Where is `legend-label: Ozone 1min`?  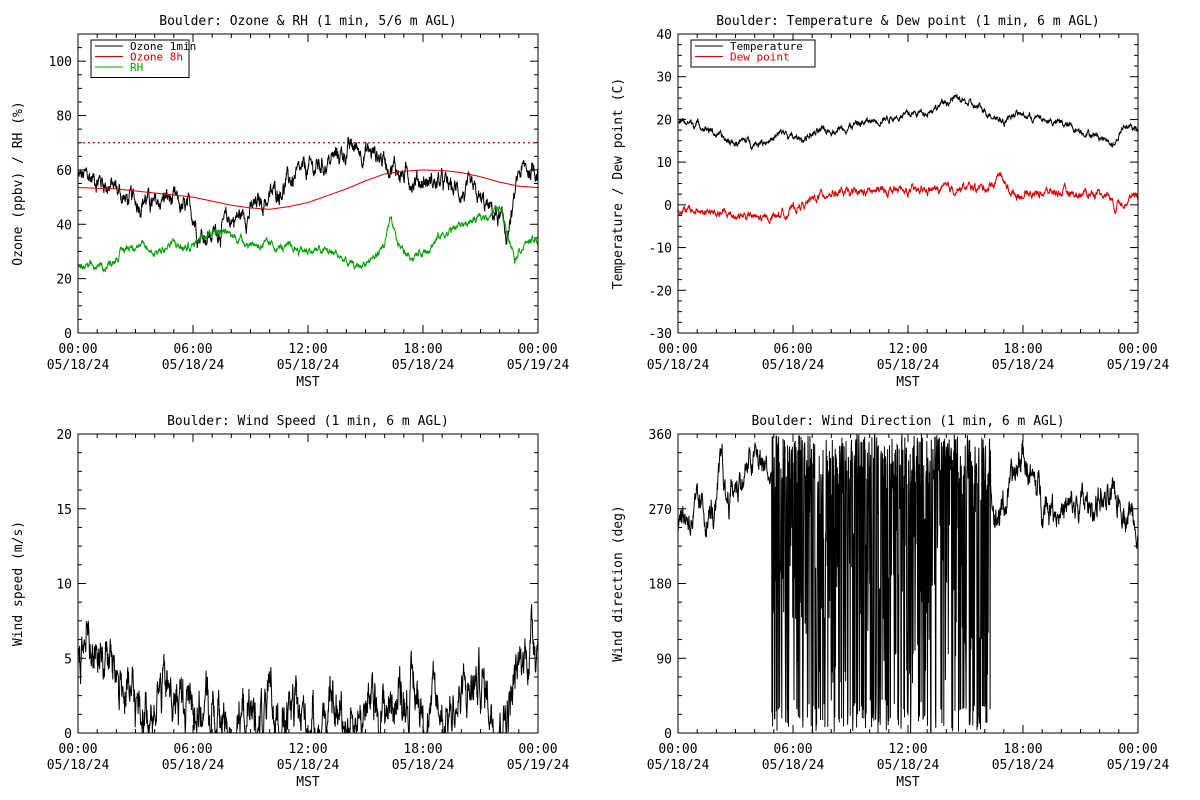 legend-label: Ozone 1min is located at coordinates (163, 46).